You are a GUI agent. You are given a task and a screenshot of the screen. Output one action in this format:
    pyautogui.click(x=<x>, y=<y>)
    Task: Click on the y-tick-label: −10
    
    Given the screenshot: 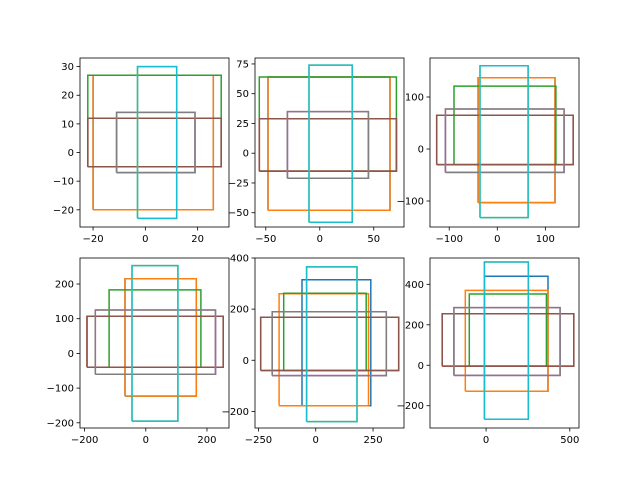 What is the action you would take?
    pyautogui.click(x=63, y=182)
    